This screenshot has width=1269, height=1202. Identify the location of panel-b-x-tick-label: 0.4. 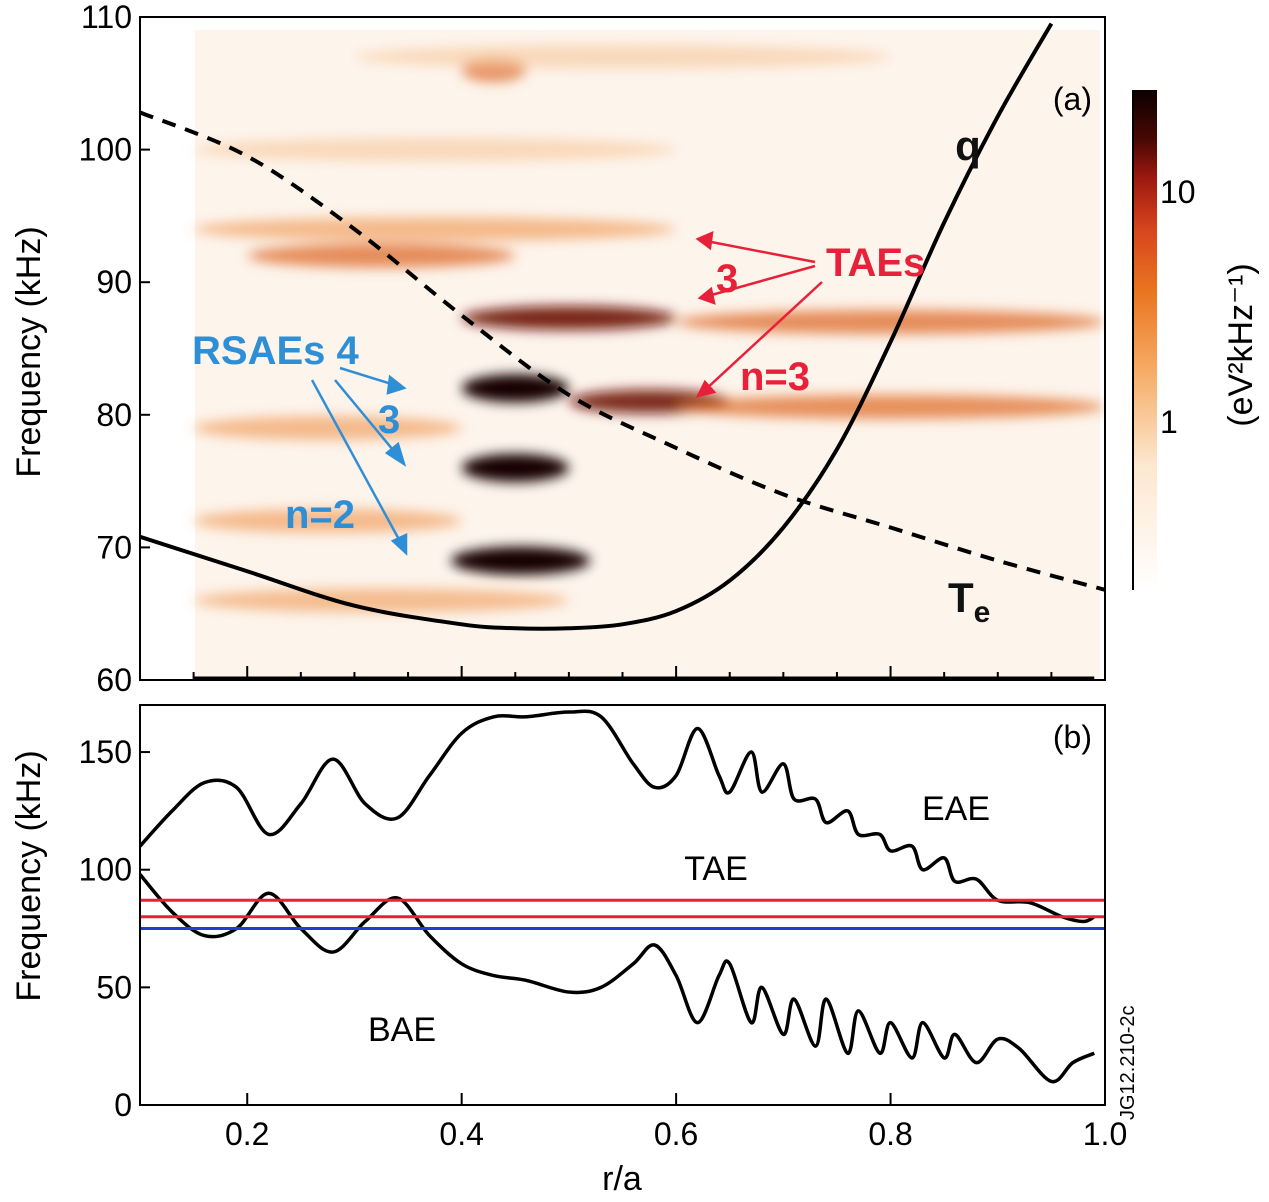
(461, 1134).